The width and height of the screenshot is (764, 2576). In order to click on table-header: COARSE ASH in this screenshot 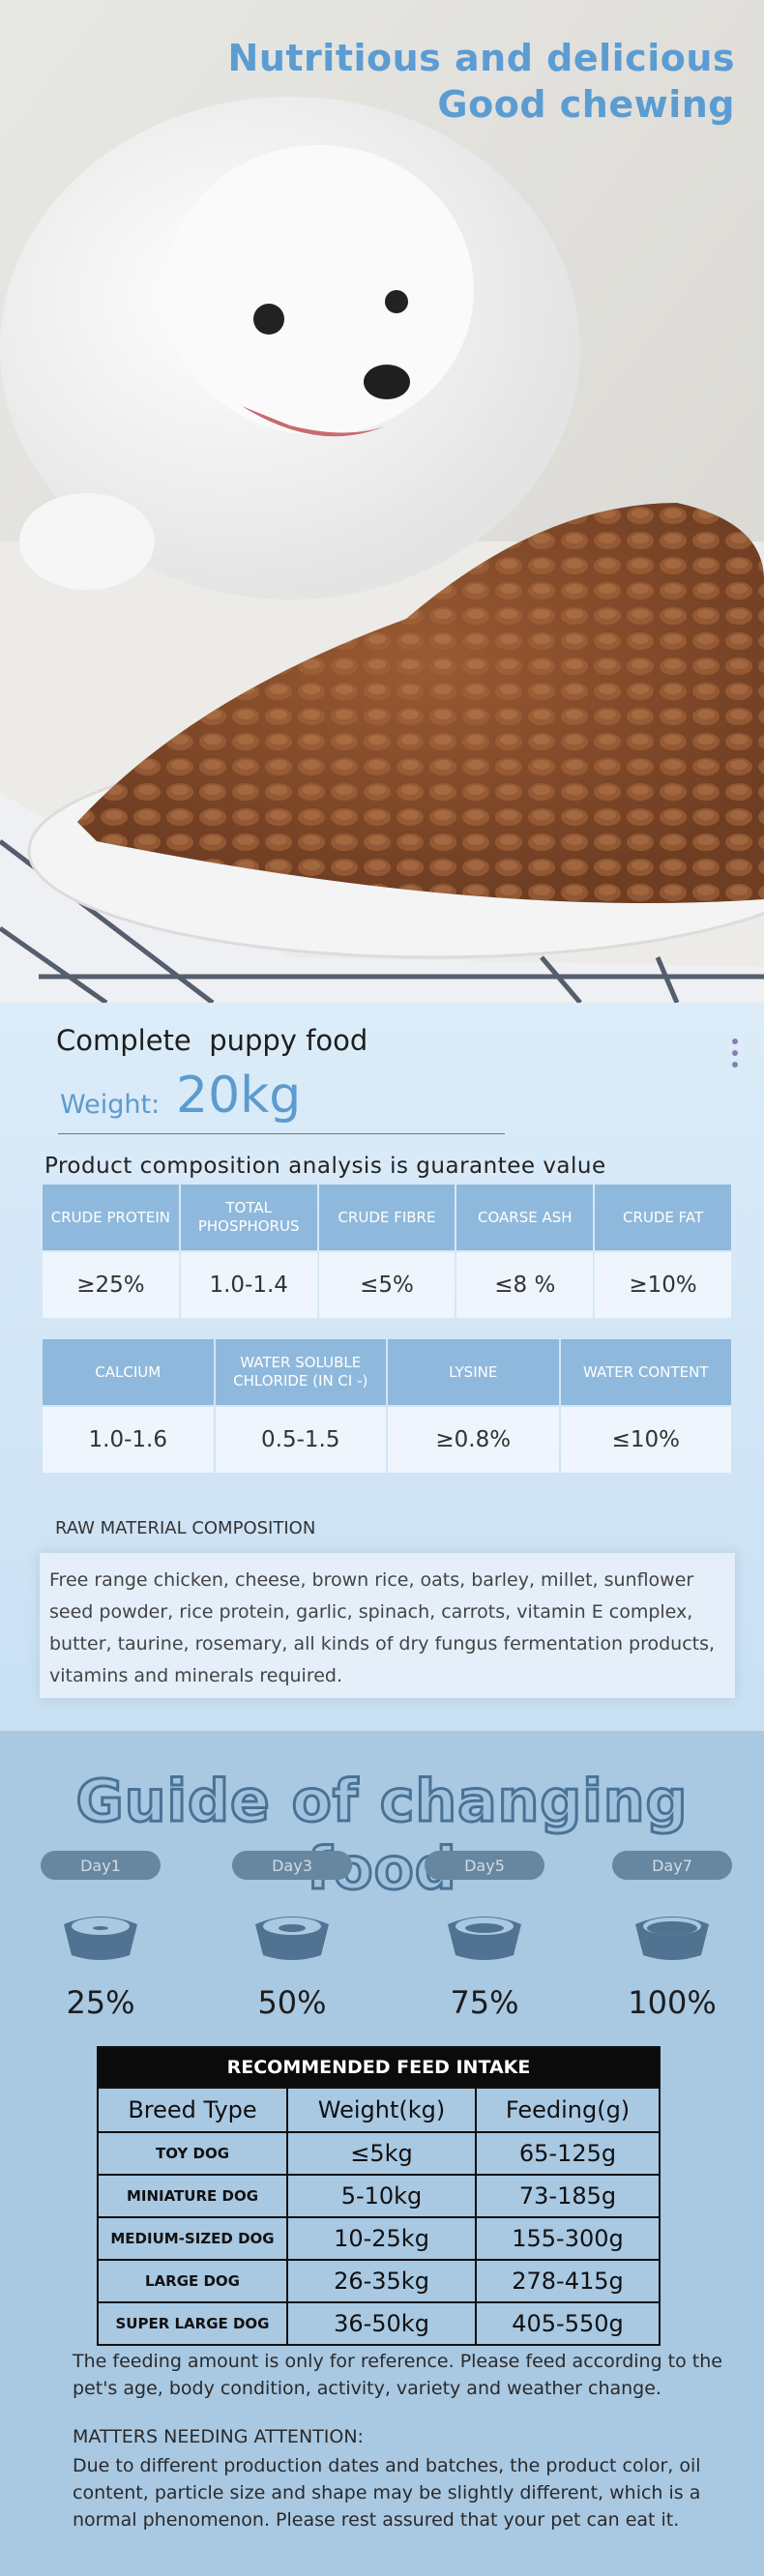, I will do `click(525, 1217)`.